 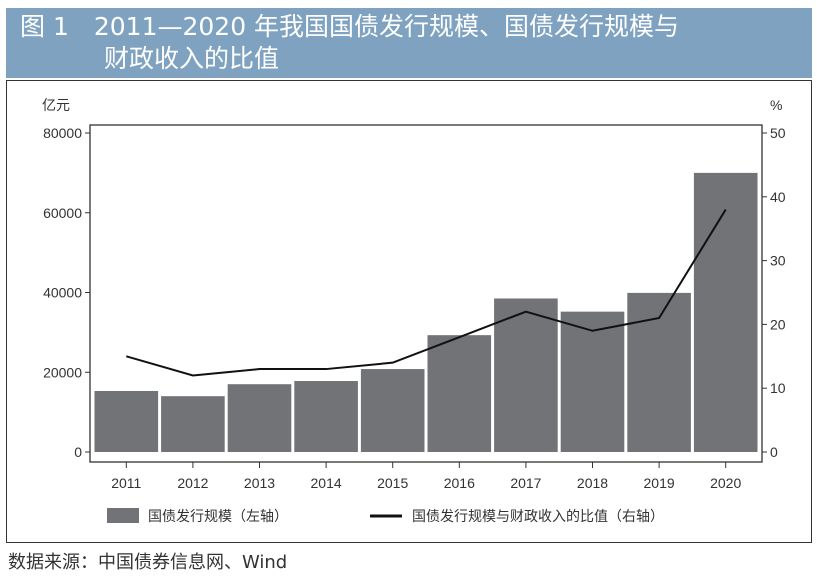 I want to click on right-tick-label: 10, so click(x=778, y=388).